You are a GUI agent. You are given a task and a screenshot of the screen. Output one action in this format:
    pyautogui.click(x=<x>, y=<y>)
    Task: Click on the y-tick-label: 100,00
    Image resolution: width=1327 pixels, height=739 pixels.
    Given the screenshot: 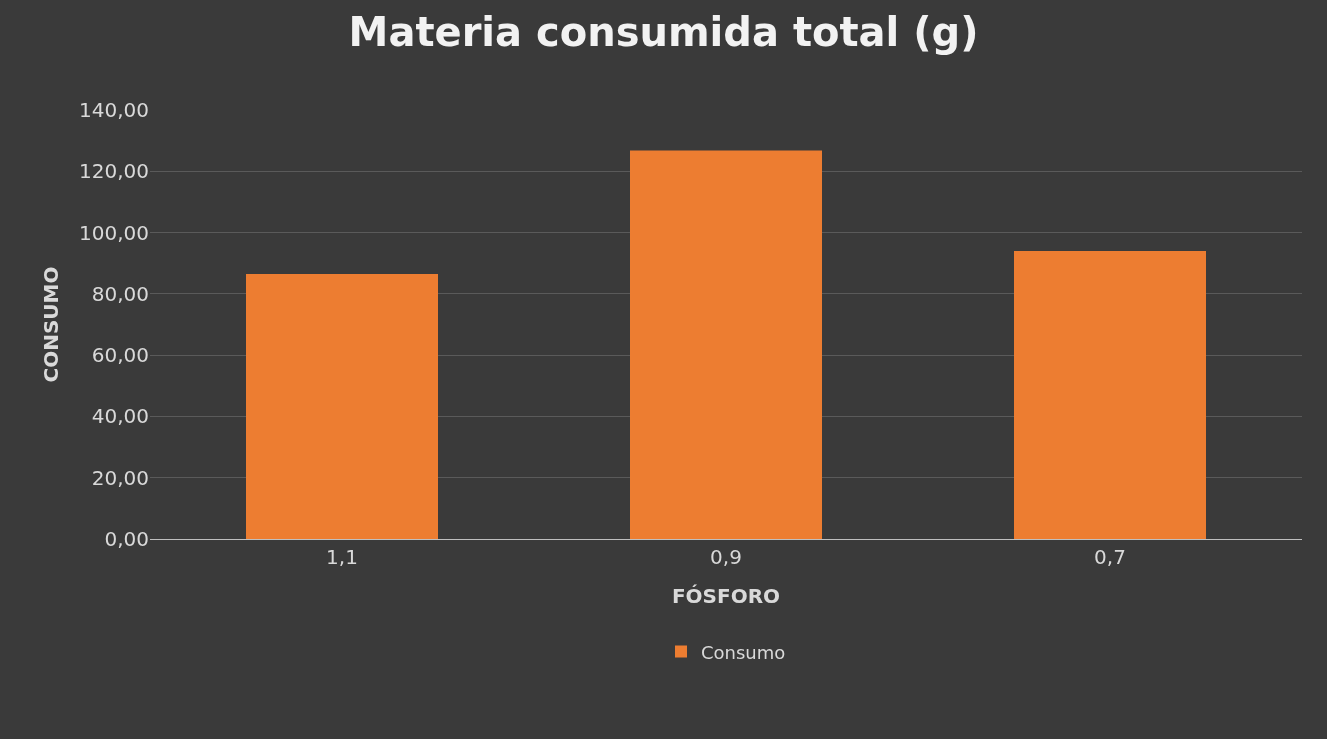 What is the action you would take?
    pyautogui.click(x=114, y=232)
    